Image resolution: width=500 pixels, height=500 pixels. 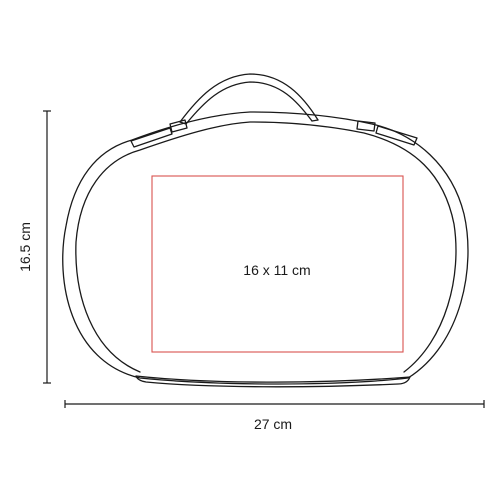 What do you see at coordinates (276, 270) in the screenshot?
I see `print-area-label: 16 x 11 cm` at bounding box center [276, 270].